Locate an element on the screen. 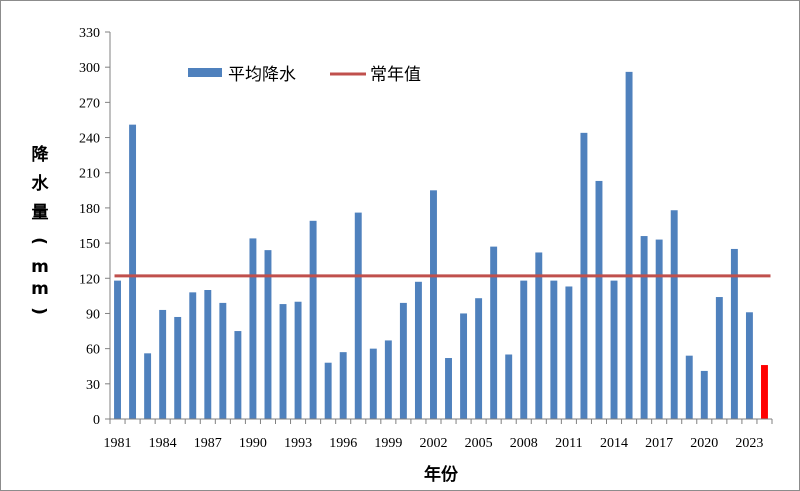 This screenshot has width=800, height=491. bar-1995 is located at coordinates (328, 390).